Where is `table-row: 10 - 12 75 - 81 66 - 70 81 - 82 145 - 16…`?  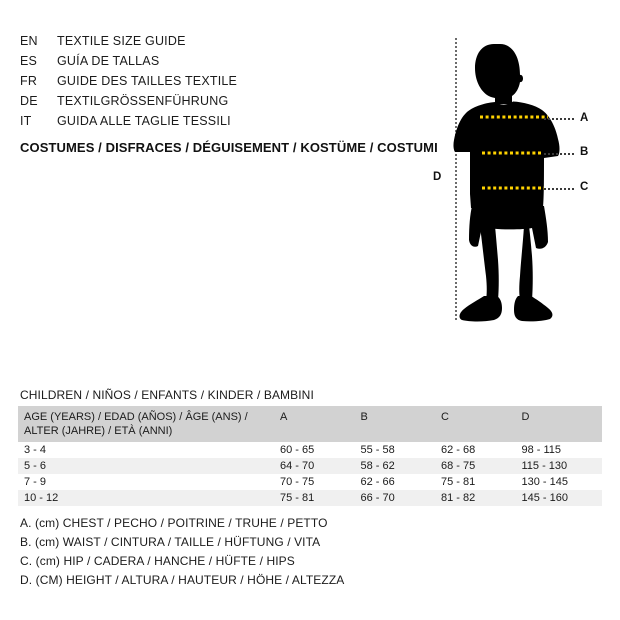
table-row: 10 - 12 75 - 81 66 - 70 81 - 82 145 - 16… is located at coordinates (310, 498).